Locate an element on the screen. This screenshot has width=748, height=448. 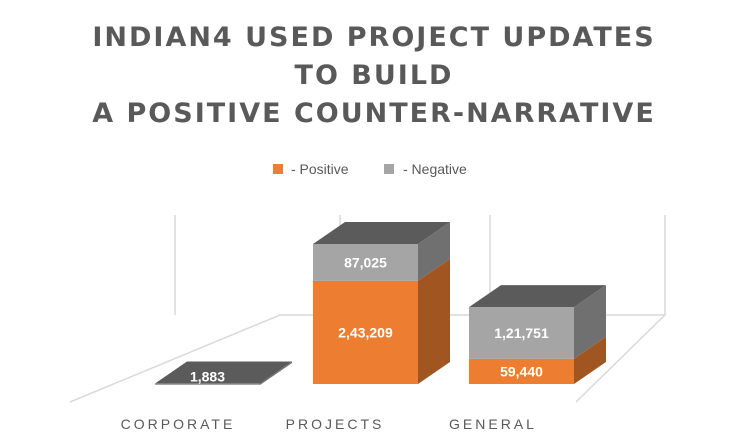
bar-segment-negative-general is located at coordinates (537, 322).